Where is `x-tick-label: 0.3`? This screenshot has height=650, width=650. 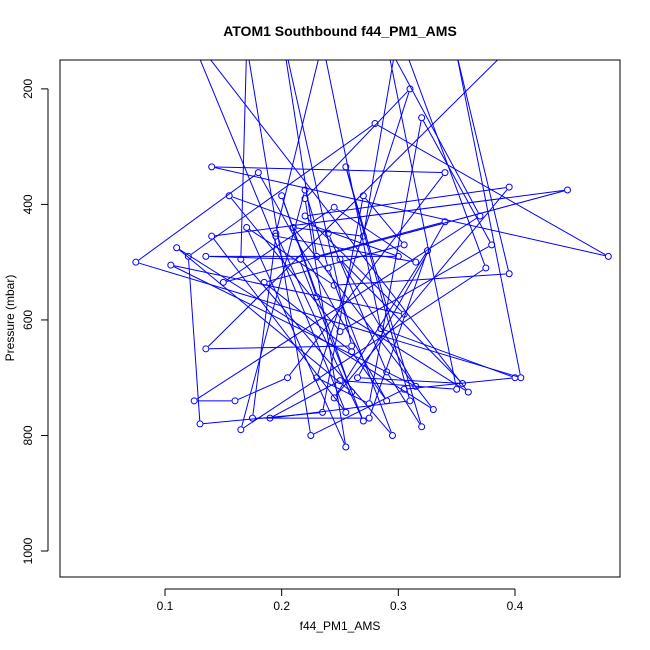
x-tick-label: 0.3 is located at coordinates (398, 606).